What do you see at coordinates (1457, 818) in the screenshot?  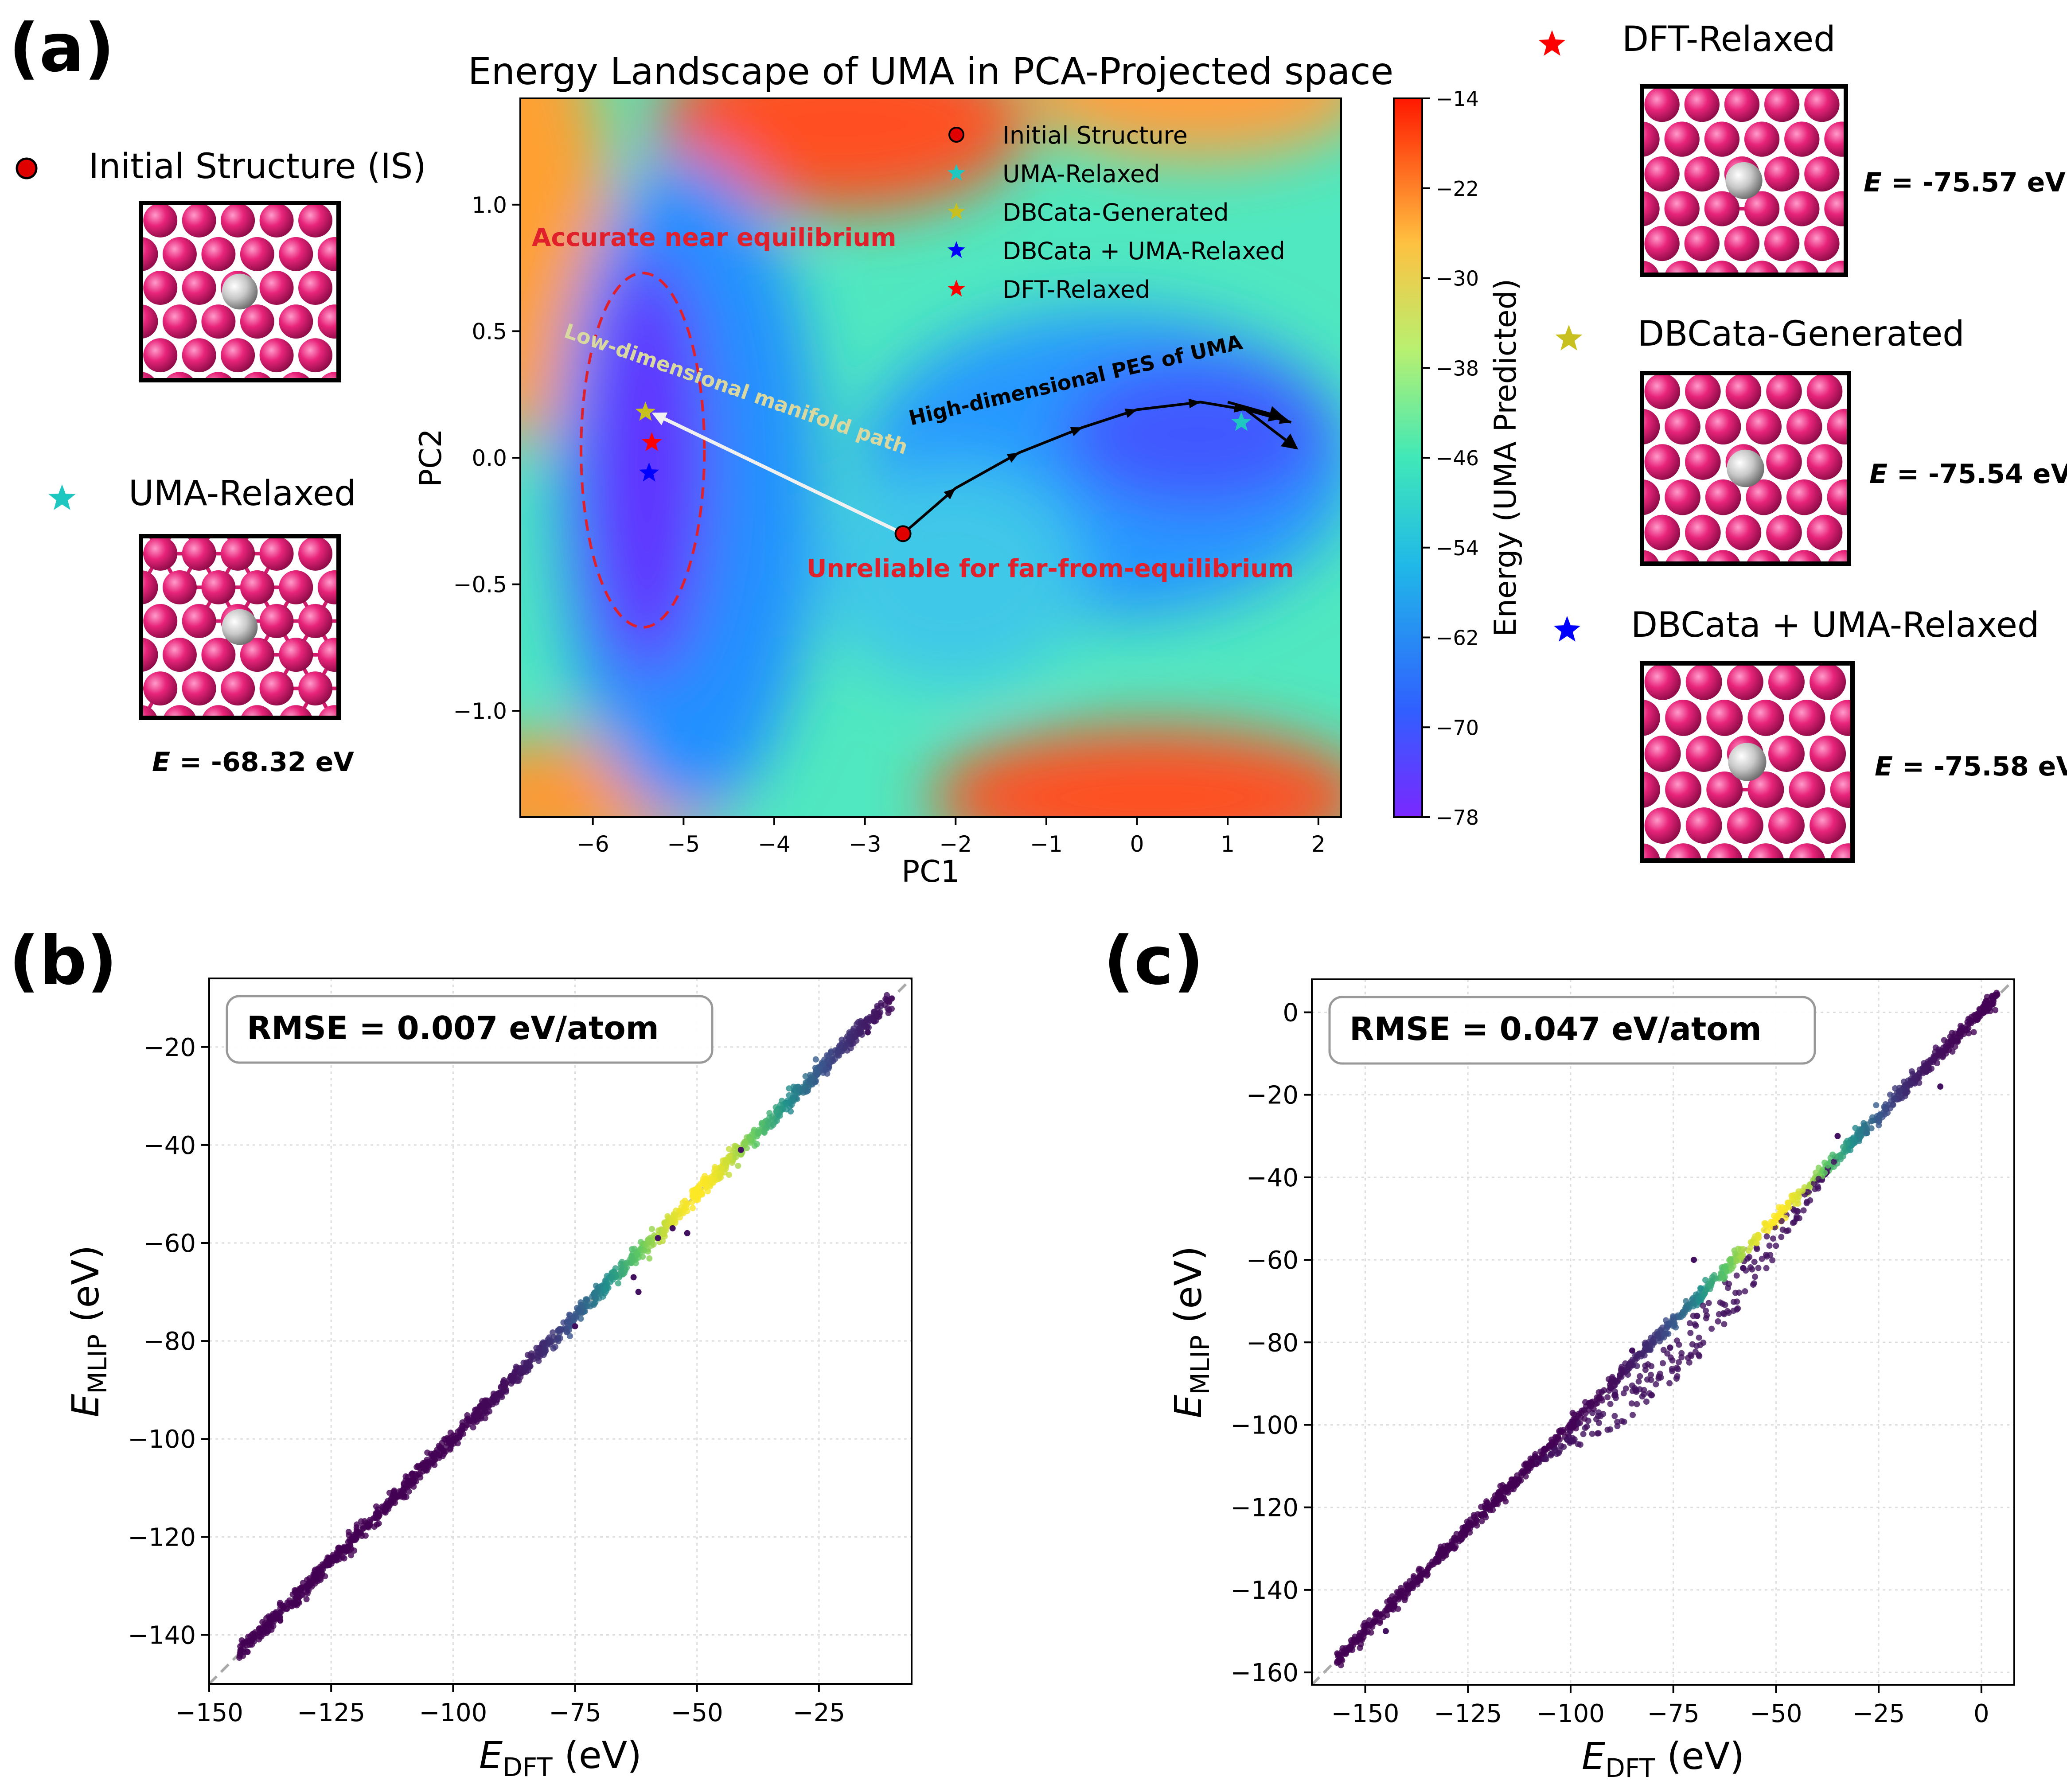 I see `colorbar-tick-label: −78` at bounding box center [1457, 818].